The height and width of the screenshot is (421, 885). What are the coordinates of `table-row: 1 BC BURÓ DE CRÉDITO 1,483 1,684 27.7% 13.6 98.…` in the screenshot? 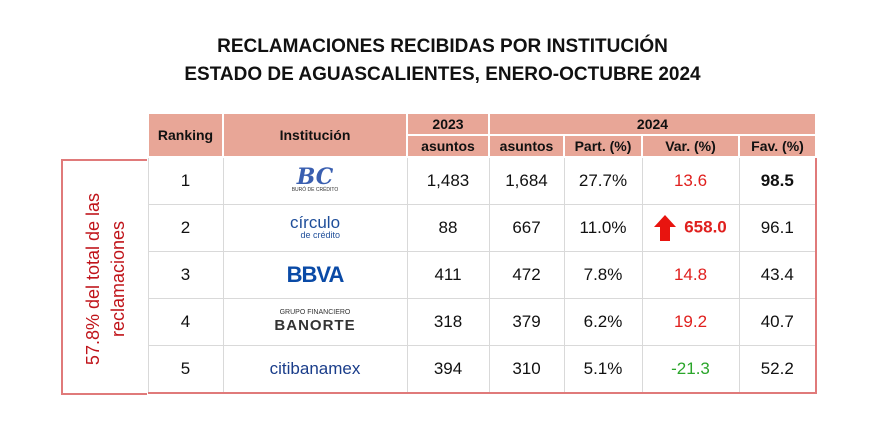 It's located at (482, 180).